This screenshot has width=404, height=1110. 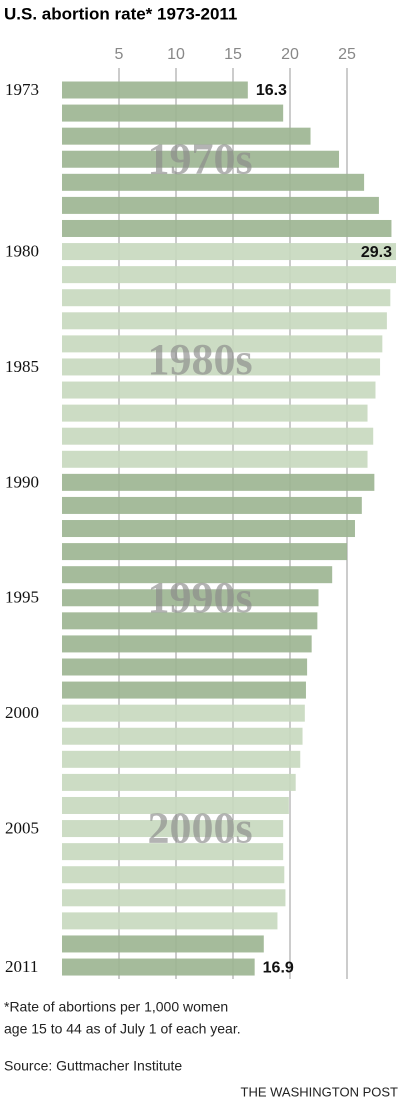 What do you see at coordinates (22, 366) in the screenshot?
I see `y-tick-label: 1985` at bounding box center [22, 366].